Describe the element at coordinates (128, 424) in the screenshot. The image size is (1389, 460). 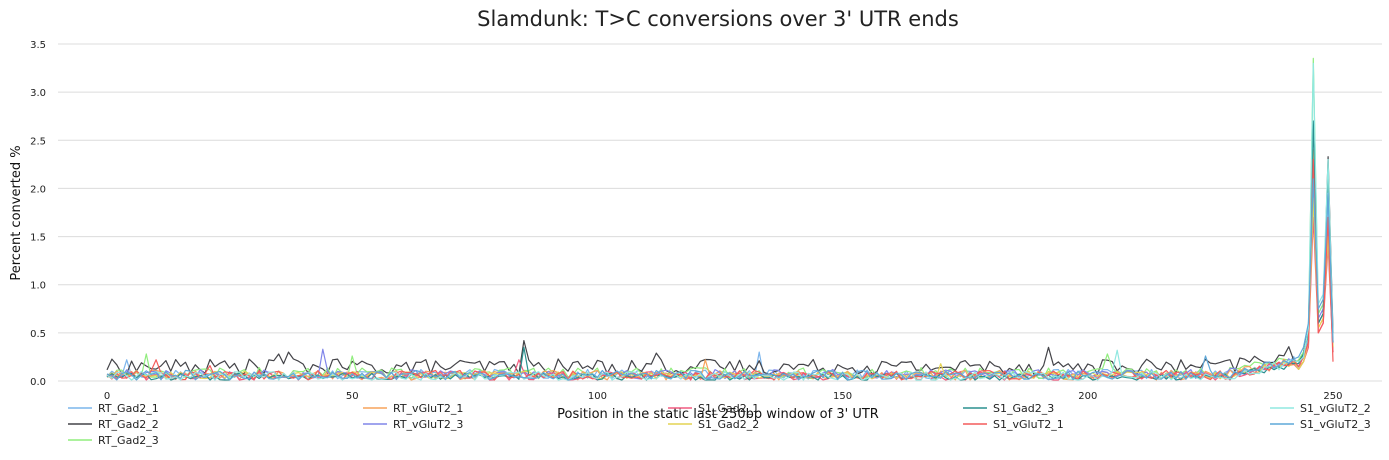
I see `legend-item: RT_Gad2_2` at that location.